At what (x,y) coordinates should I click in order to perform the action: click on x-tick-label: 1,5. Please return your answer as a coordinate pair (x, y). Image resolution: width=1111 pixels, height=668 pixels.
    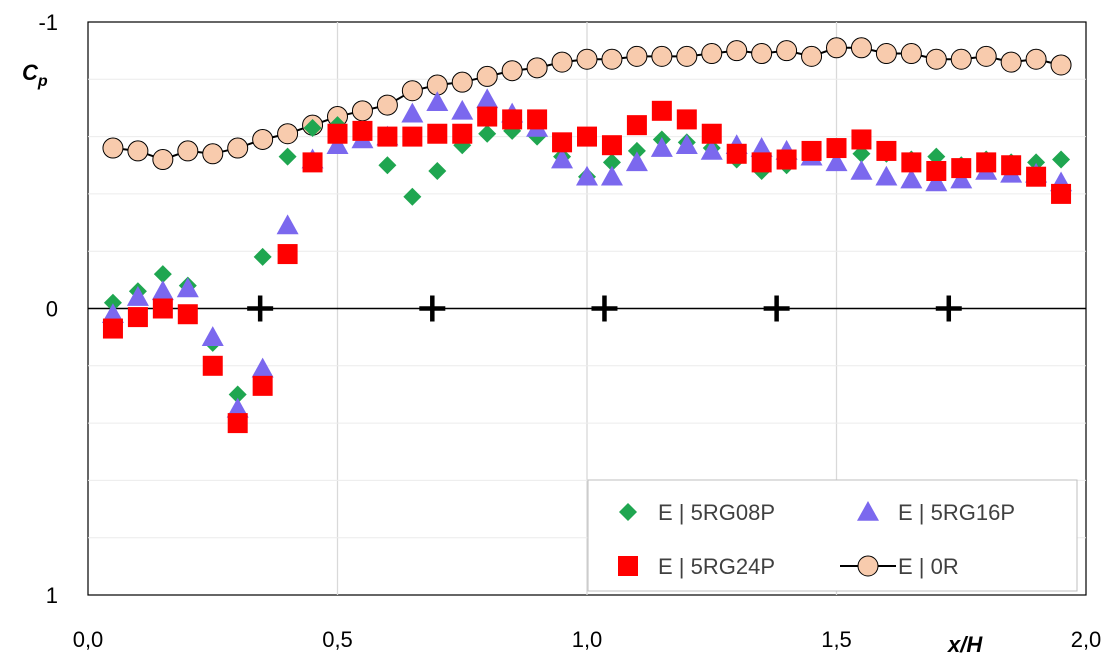
    Looking at the image, I should click on (836, 639).